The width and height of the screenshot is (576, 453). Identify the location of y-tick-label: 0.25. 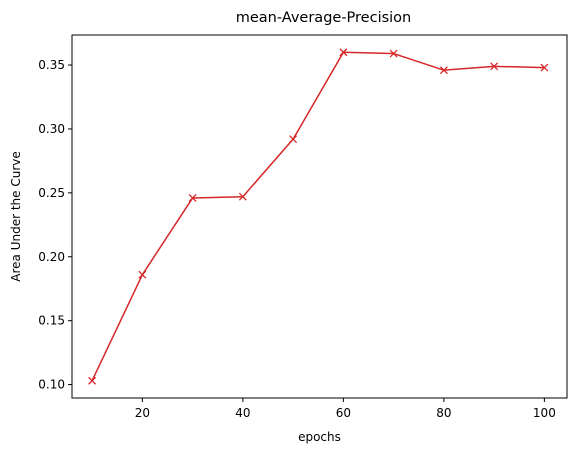
(51, 193).